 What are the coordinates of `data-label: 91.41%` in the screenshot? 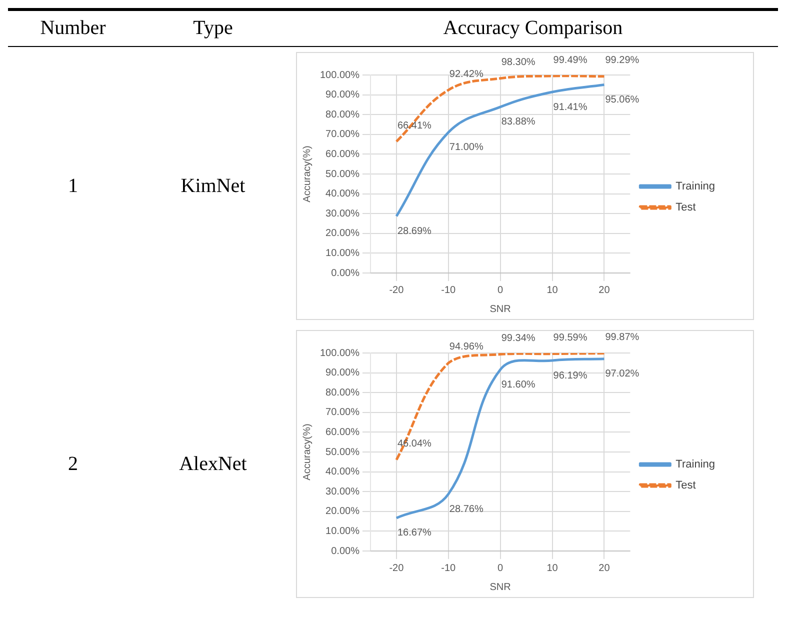 It's located at (570, 107).